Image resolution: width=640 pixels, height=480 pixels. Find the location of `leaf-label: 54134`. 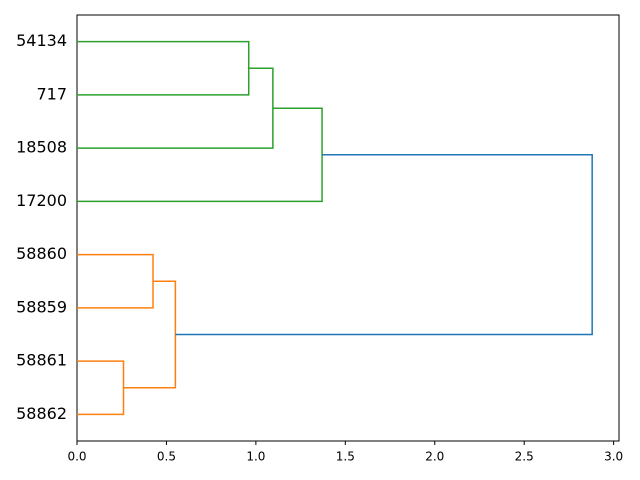

leaf-label: 54134 is located at coordinates (41, 40).